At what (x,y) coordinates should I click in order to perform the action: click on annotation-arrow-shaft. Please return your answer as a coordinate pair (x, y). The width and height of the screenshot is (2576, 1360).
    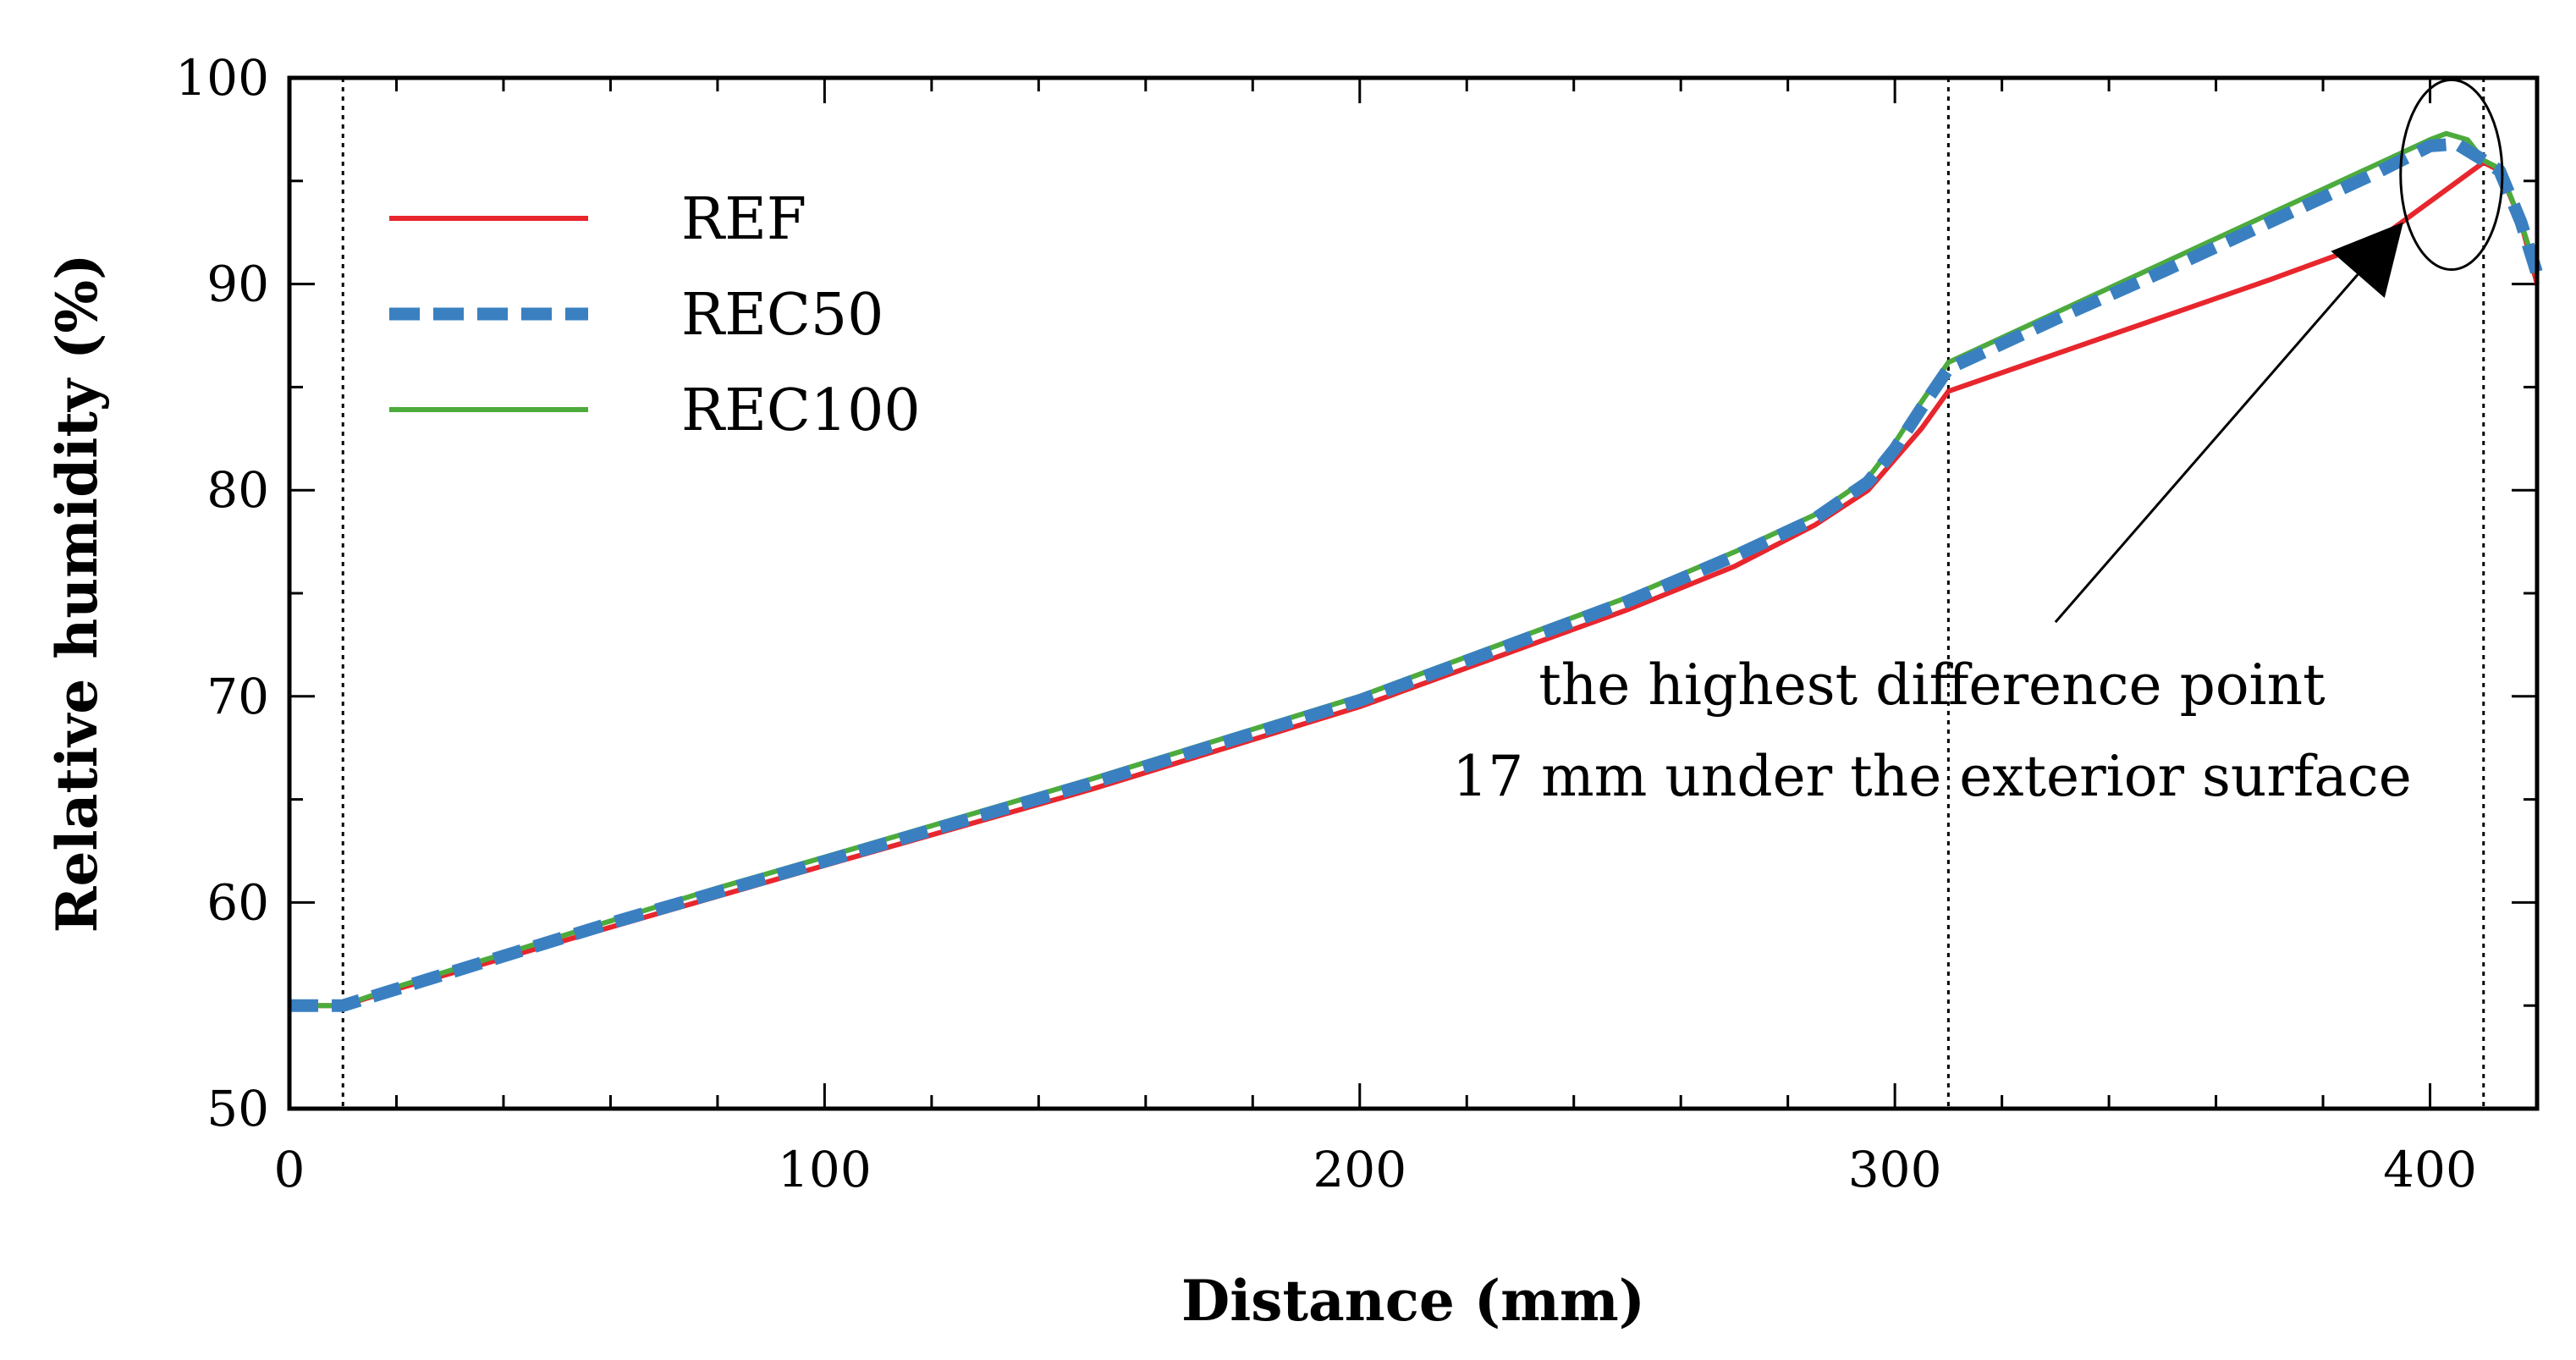
    Looking at the image, I should click on (2206, 448).